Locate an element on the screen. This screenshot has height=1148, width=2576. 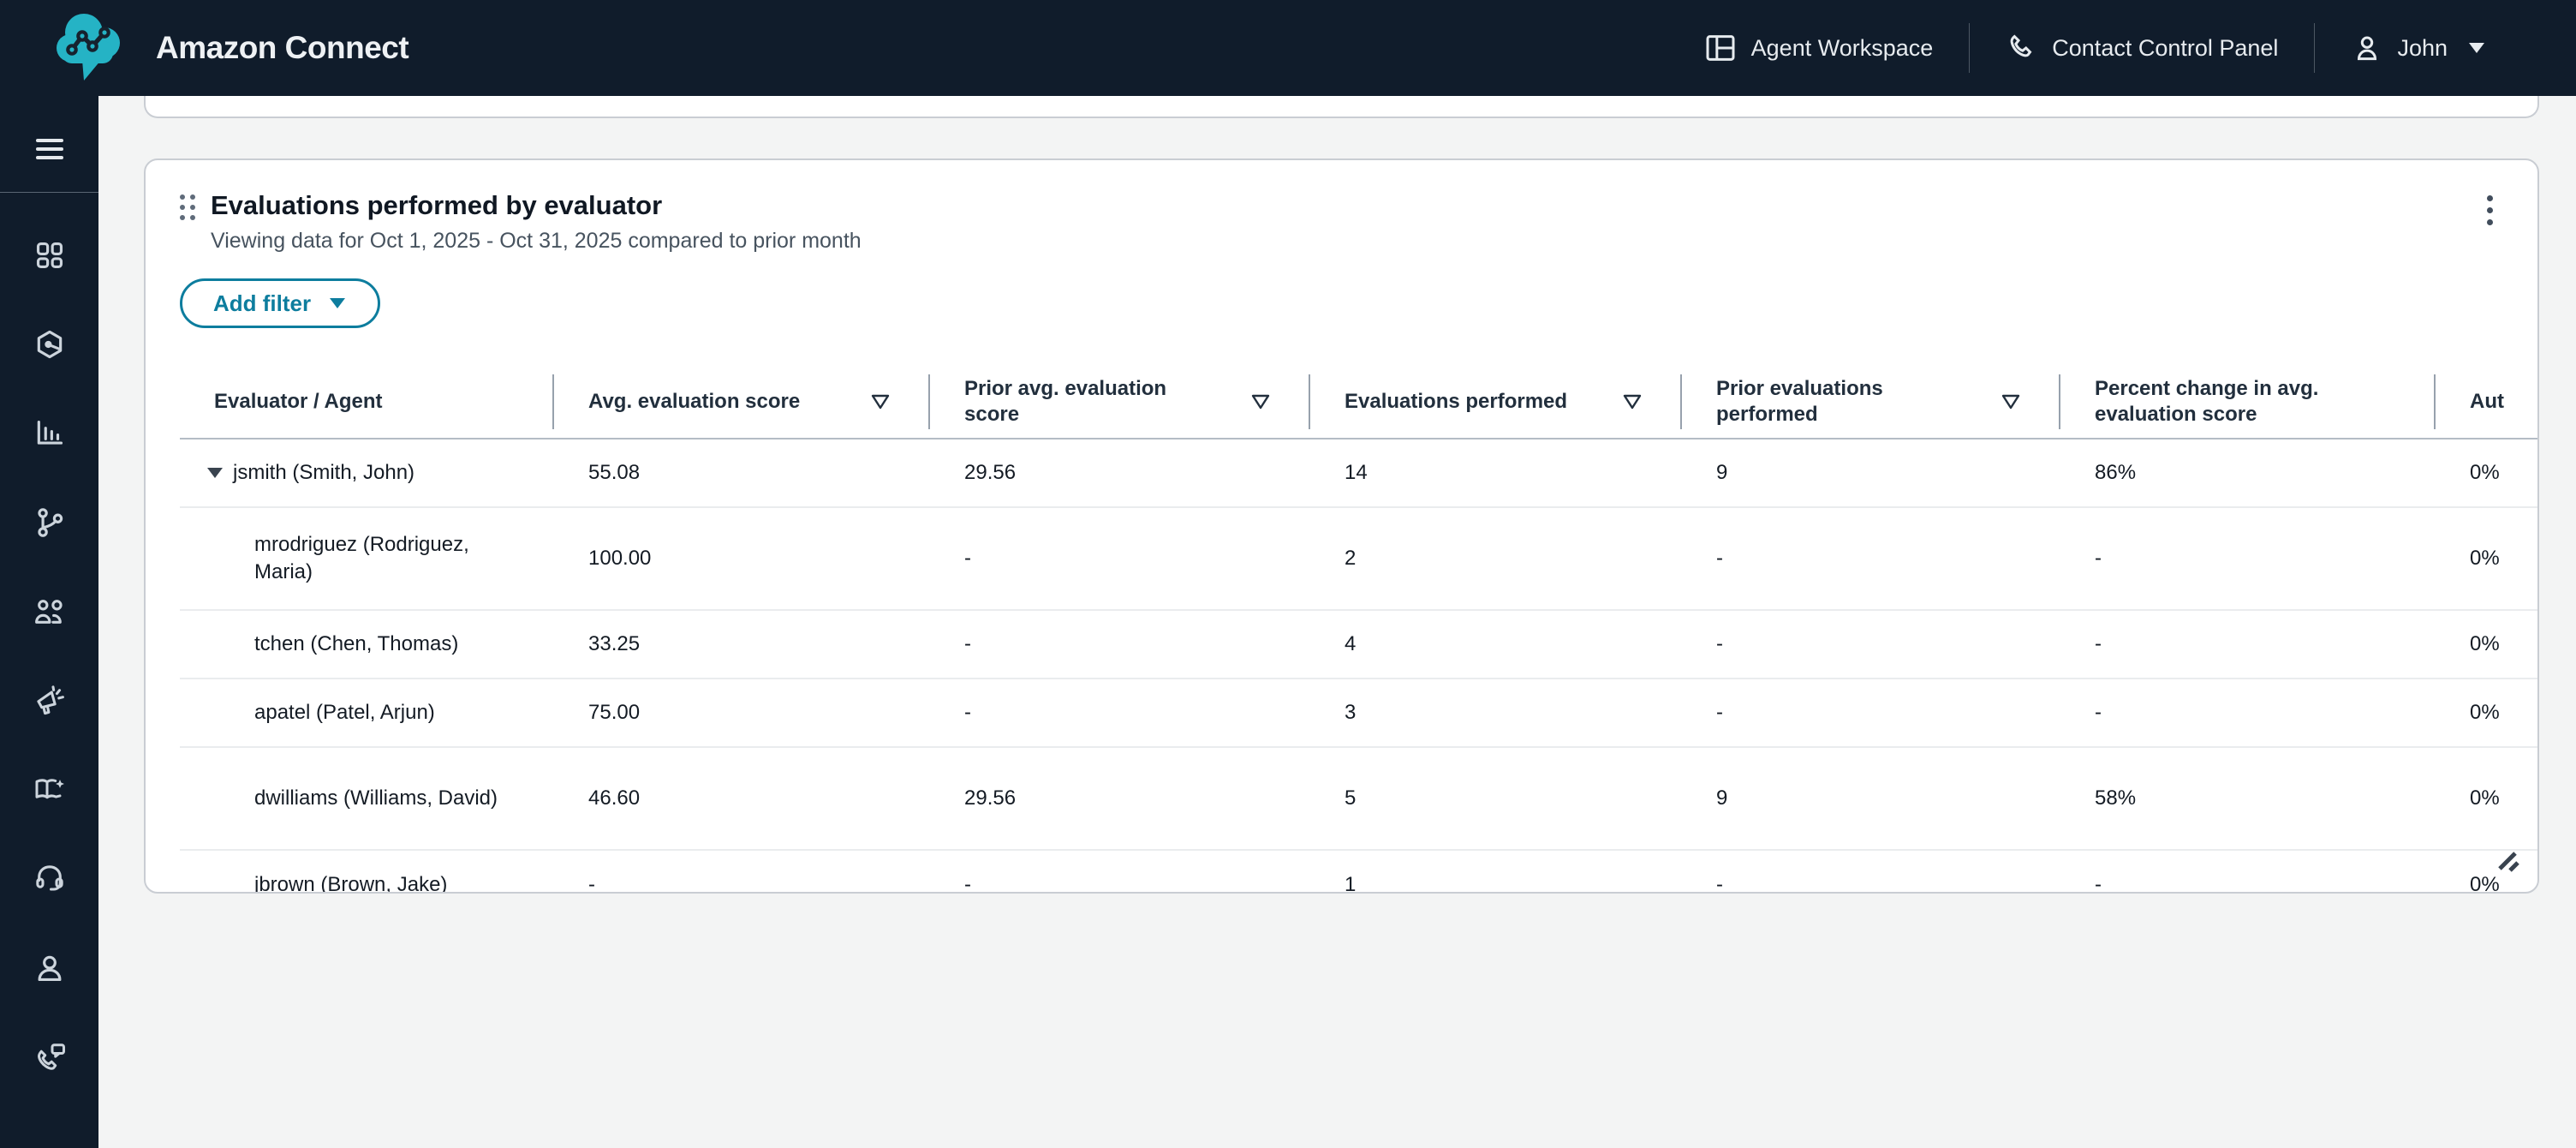
evaluator-name: apatel (Patel, Arjun) is located at coordinates (345, 712).